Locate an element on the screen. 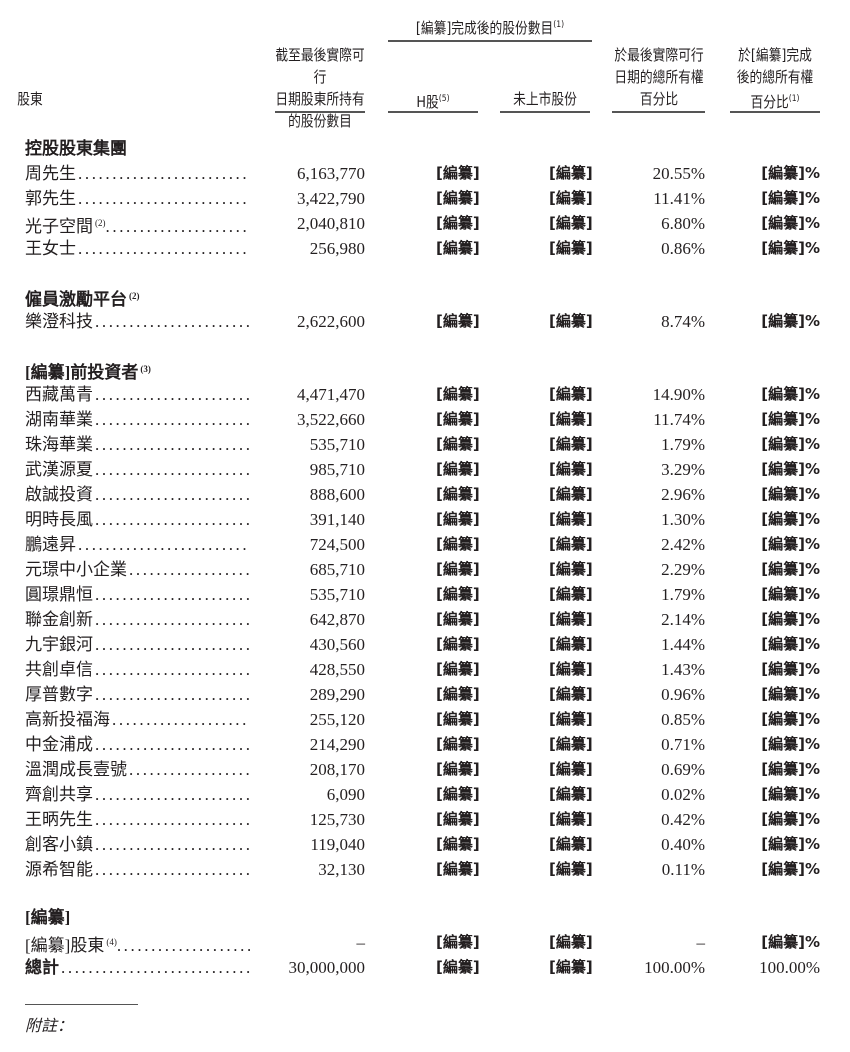  section-heading: [編纂]前投資者 (3) is located at coordinates (425, 369).